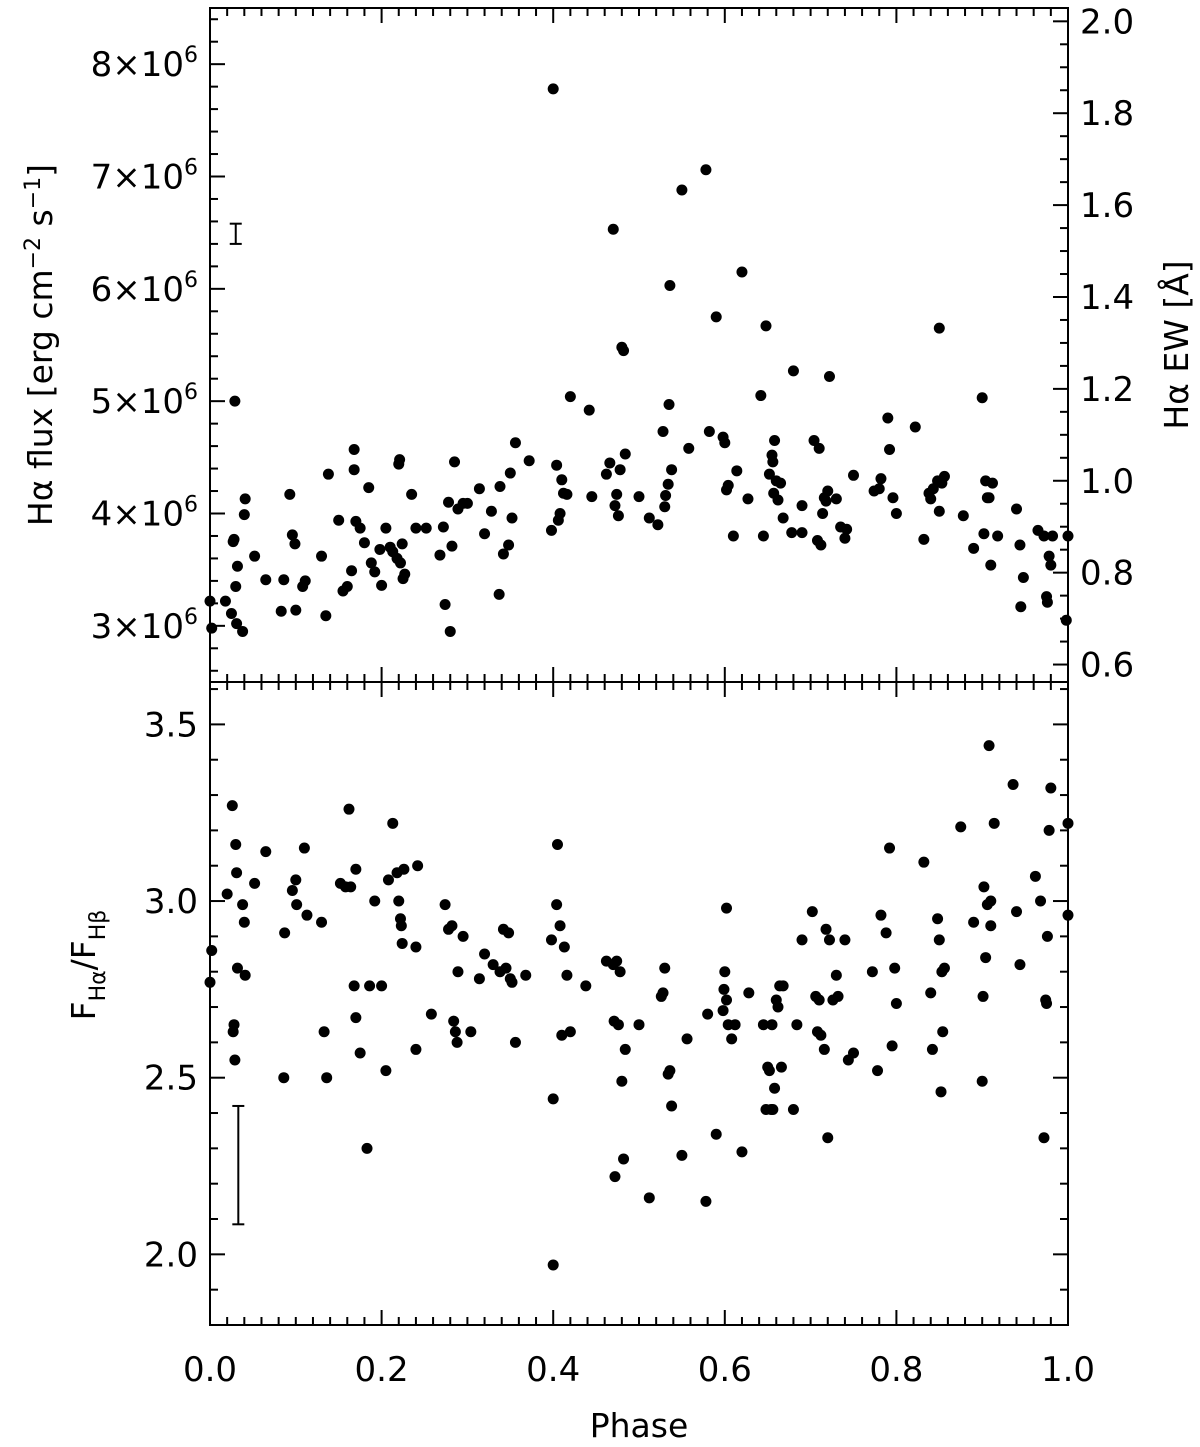 This screenshot has width=1200, height=1447. Describe the element at coordinates (1107, 574) in the screenshot. I see `right-y-tick-label: 0.8` at that location.